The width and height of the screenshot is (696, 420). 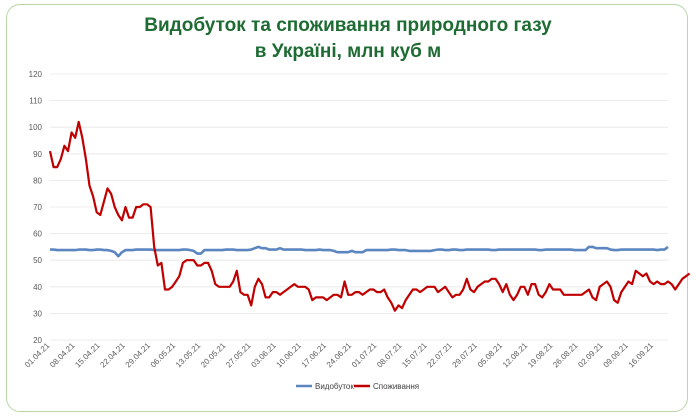 What do you see at coordinates (36, 74) in the screenshot?
I see `y-tick-label: 120` at bounding box center [36, 74].